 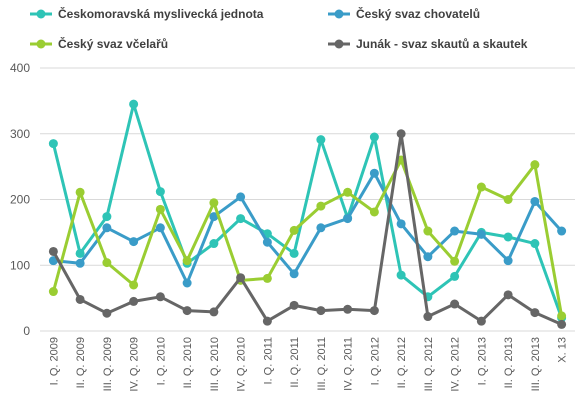 I want to click on x-tick-label: III. Q. 2012, so click(x=429, y=364).